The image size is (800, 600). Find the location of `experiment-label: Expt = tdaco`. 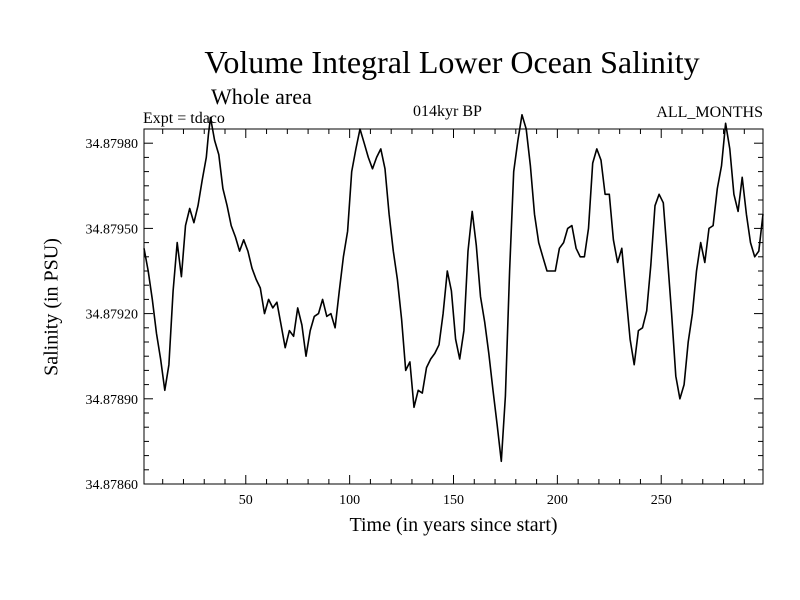

experiment-label: Expt = tdaco is located at coordinates (184, 118).